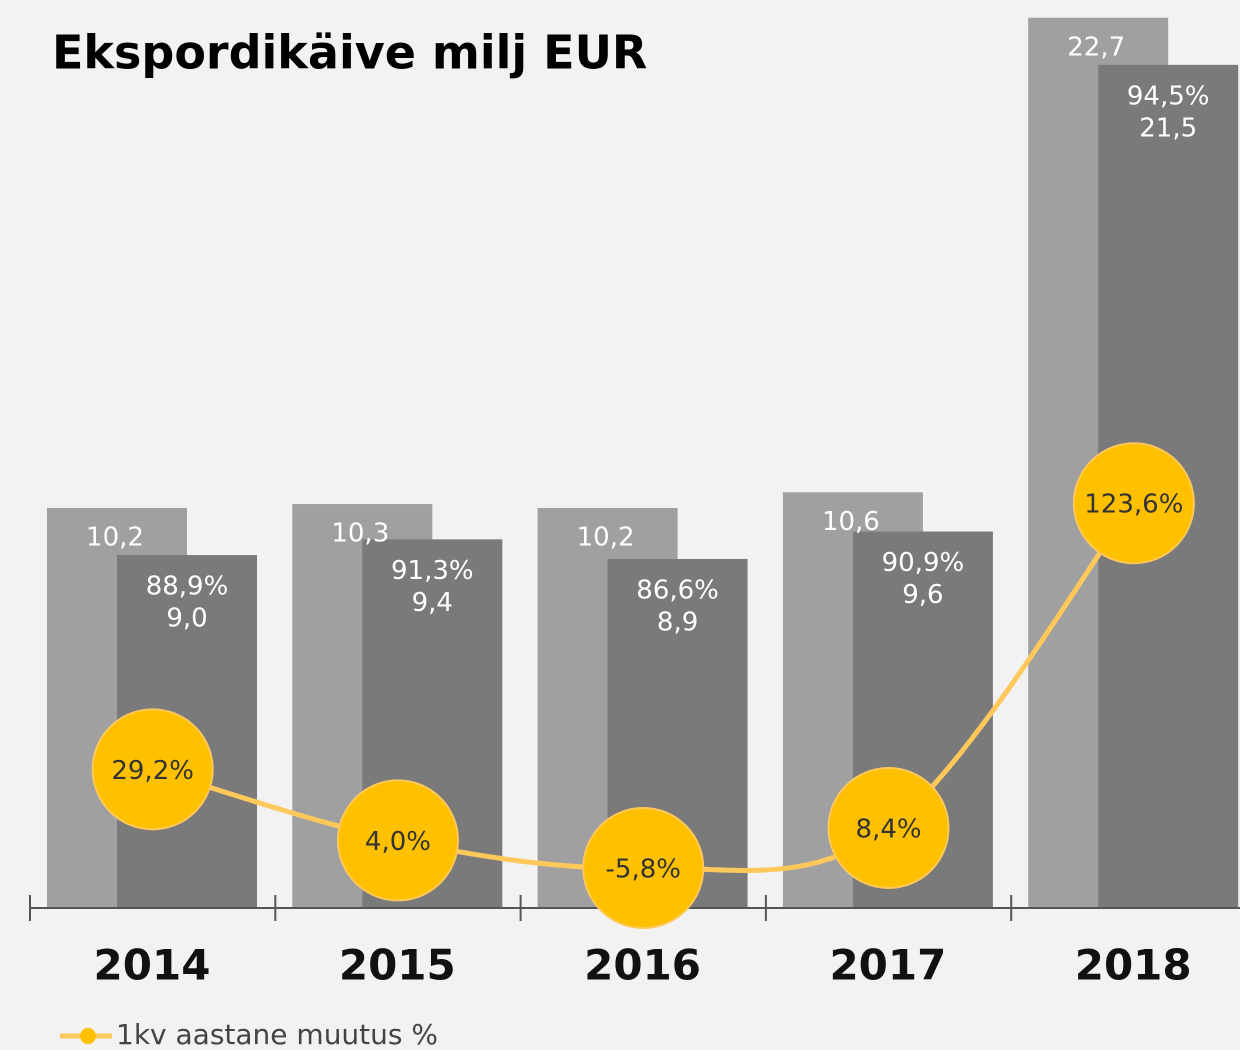 The height and width of the screenshot is (1050, 1240). Describe the element at coordinates (642, 965) in the screenshot. I see `x-tick-label: 2016` at that location.